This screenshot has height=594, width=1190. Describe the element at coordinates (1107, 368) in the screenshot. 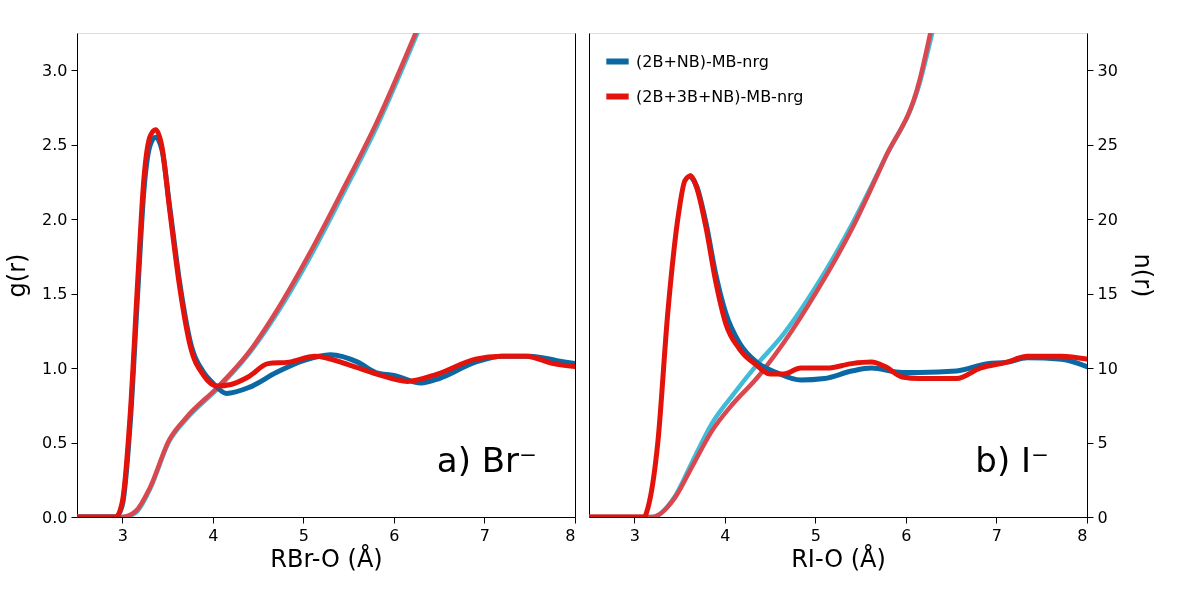

I see `y2-tick-label: 10` at that location.